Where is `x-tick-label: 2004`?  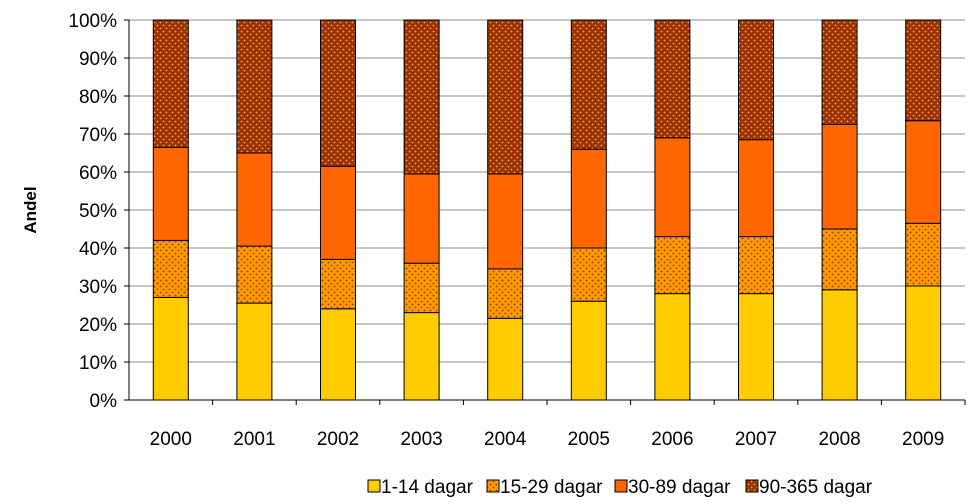 x-tick-label: 2004 is located at coordinates (505, 439).